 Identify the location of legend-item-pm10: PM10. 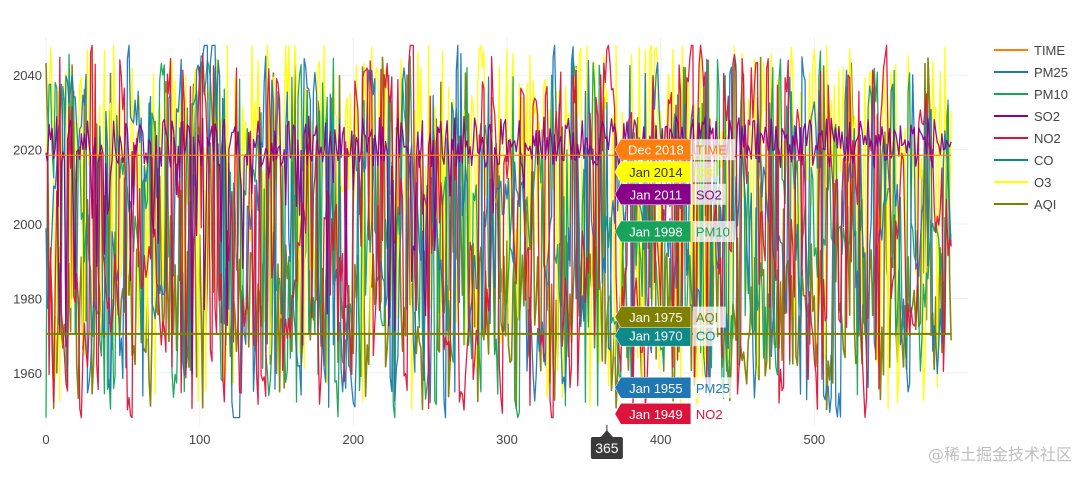
(1031, 94).